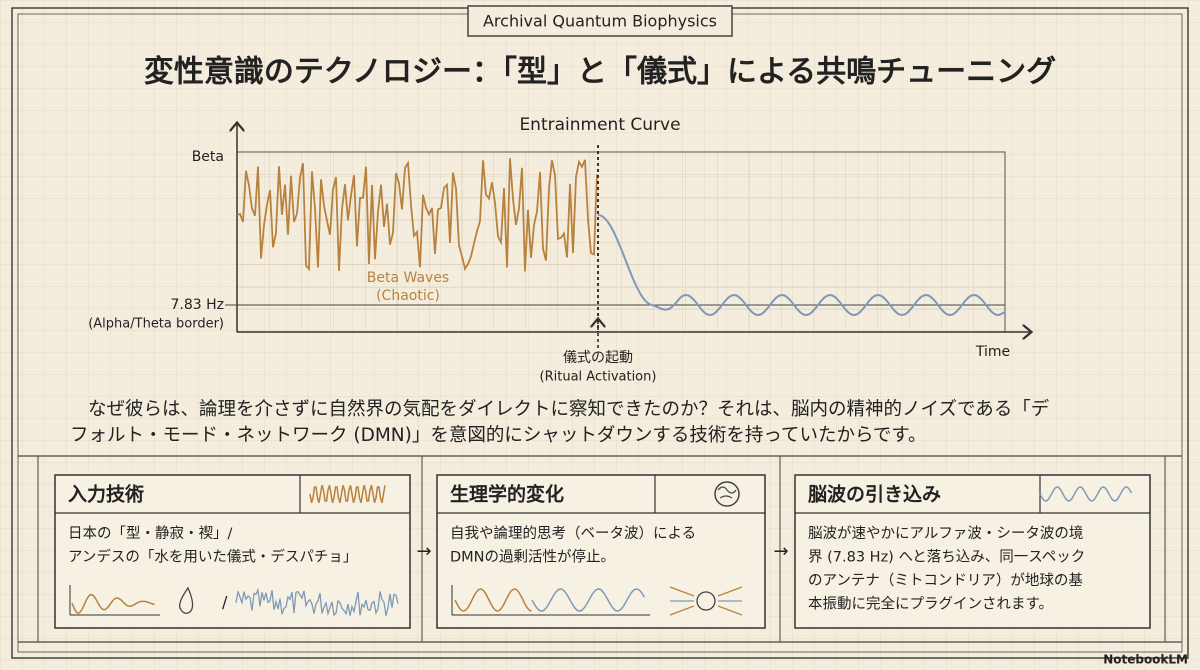  I want to click on card-text: 本振動に完全にプラグインされます。, so click(930, 604).